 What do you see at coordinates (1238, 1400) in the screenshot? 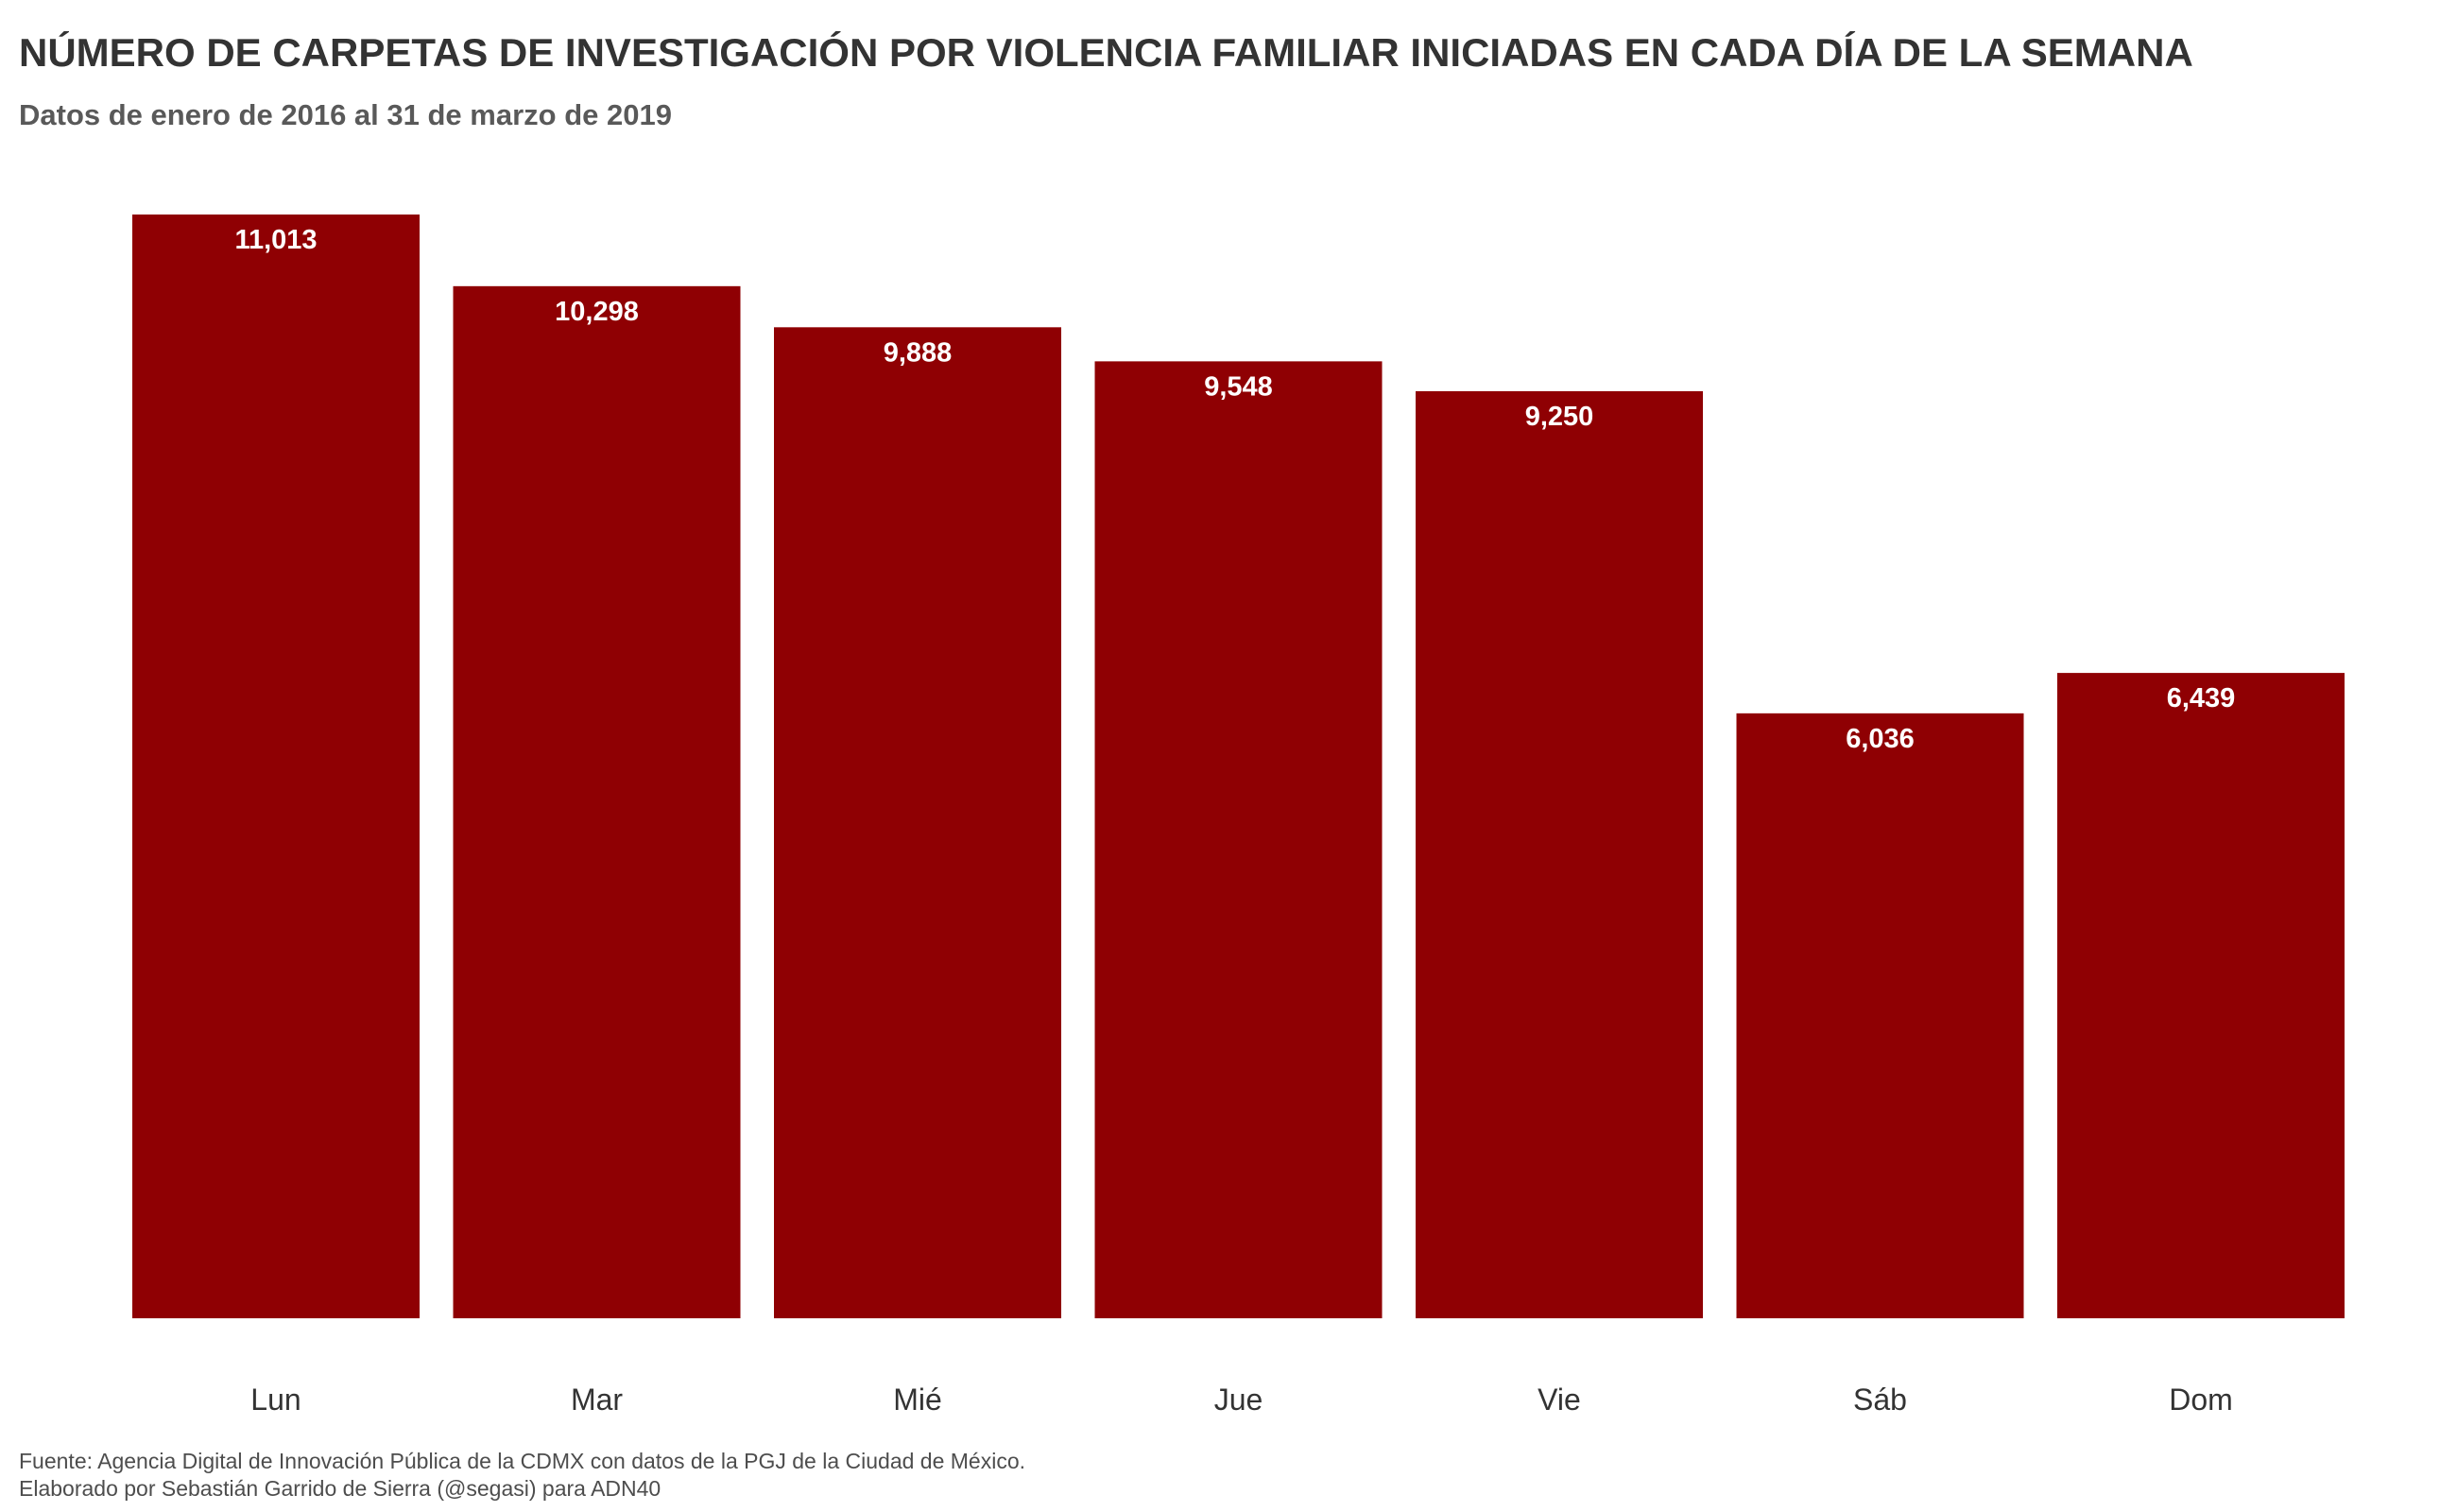
I see `x-tick-label: Jue` at bounding box center [1238, 1400].